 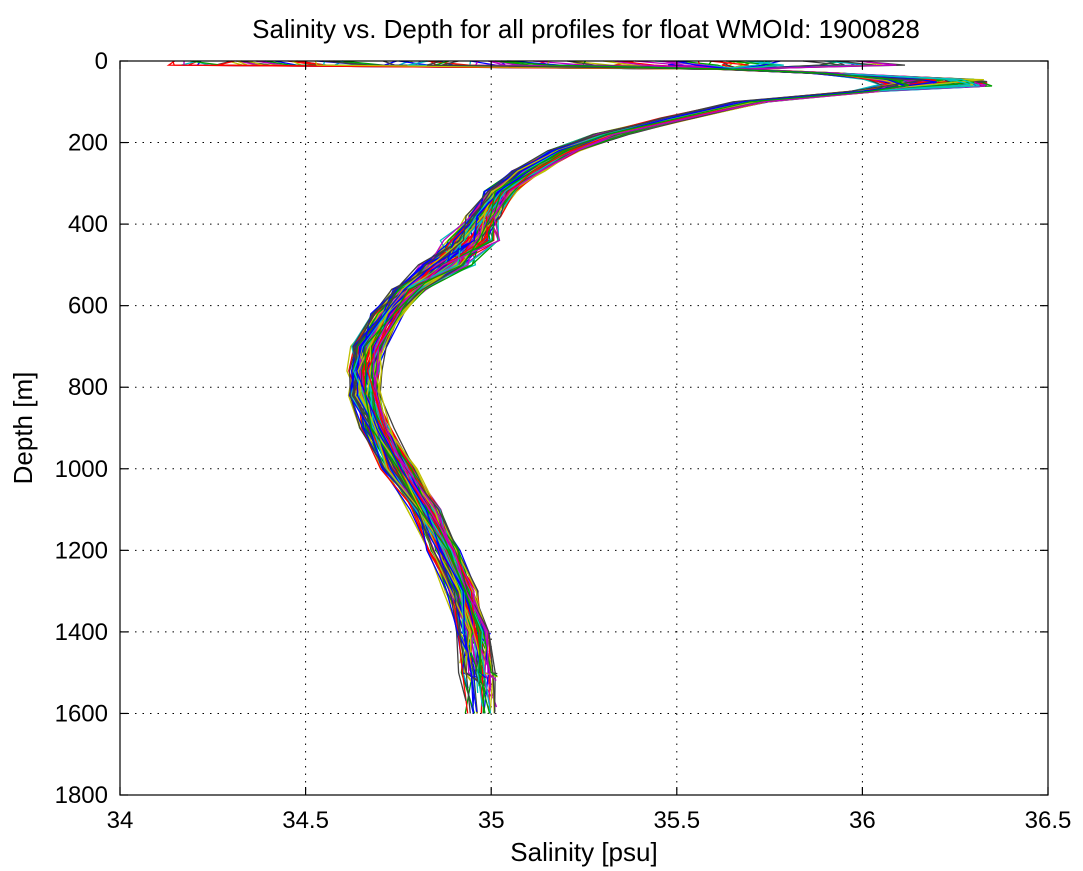 What do you see at coordinates (81, 469) in the screenshot?
I see `y-tick-label: 1000` at bounding box center [81, 469].